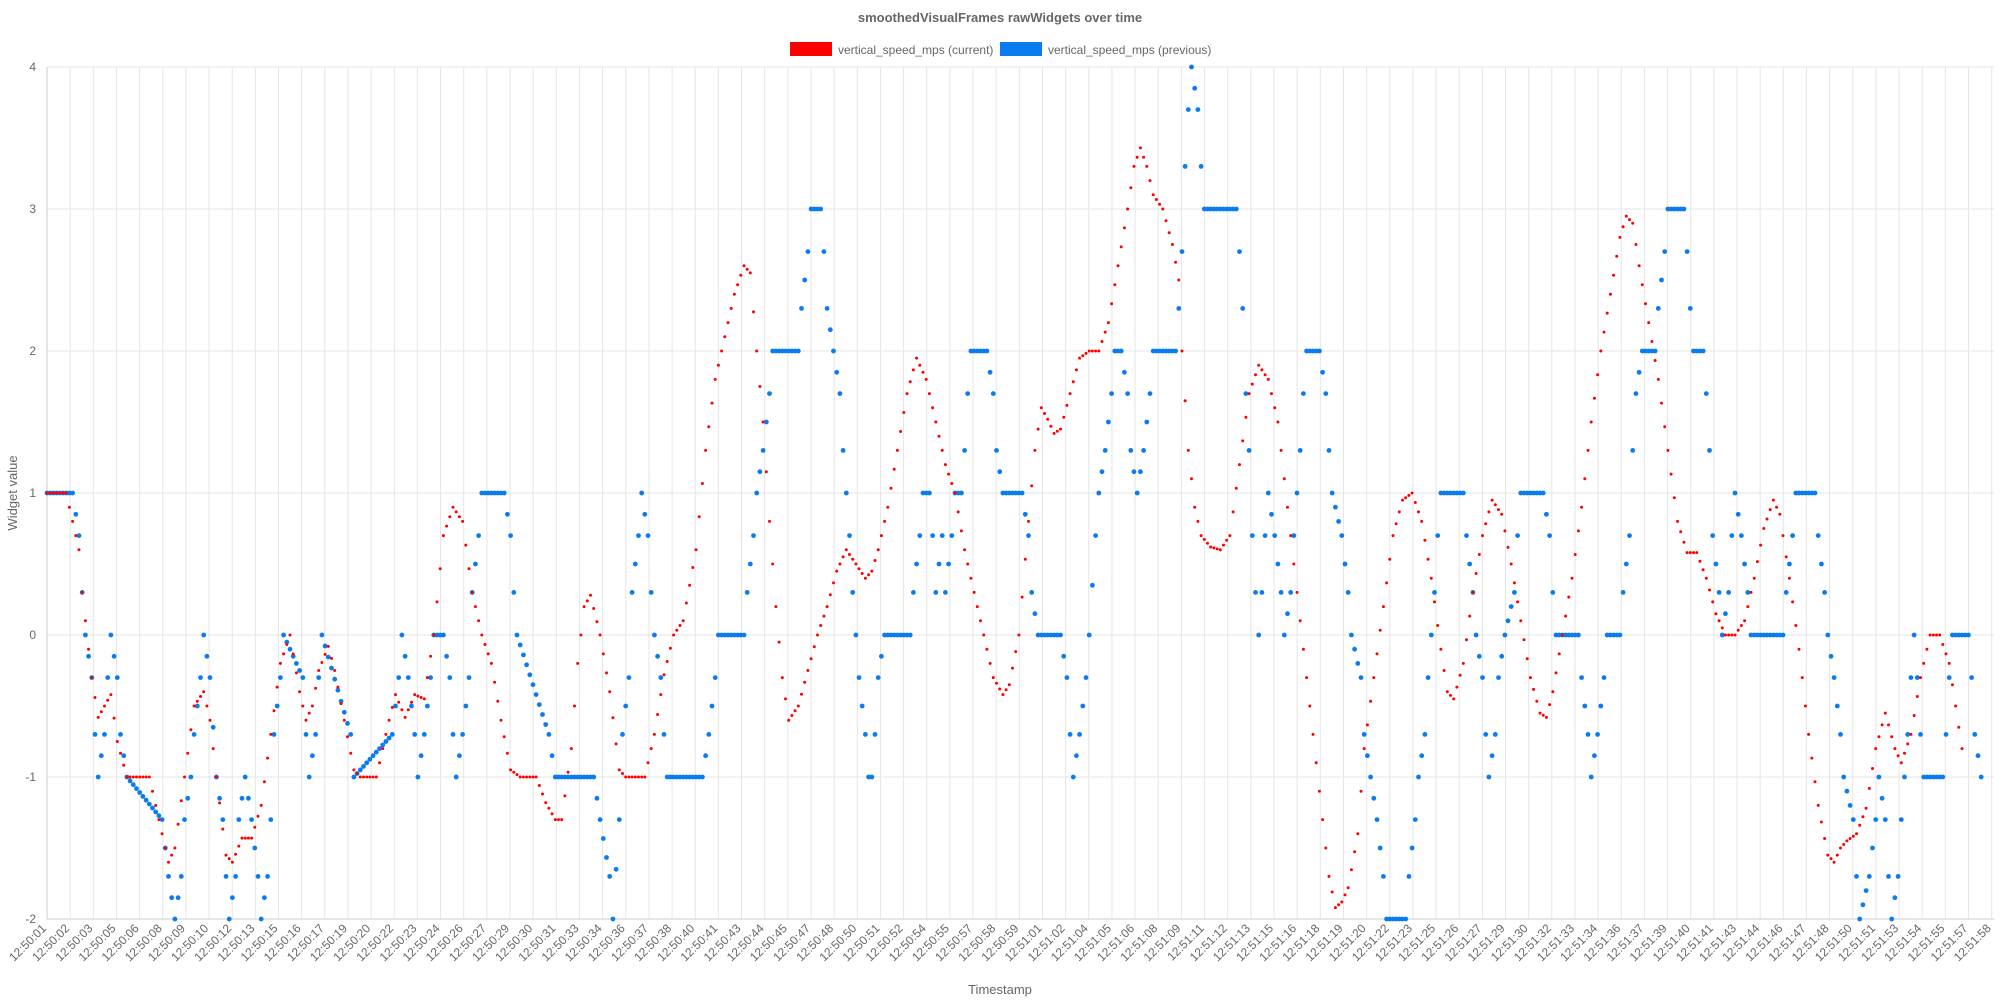 This screenshot has height=1000, width=2000. Describe the element at coordinates (915, 50) in the screenshot. I see `legend-label-current: vertical_speed_mps (current)` at that location.